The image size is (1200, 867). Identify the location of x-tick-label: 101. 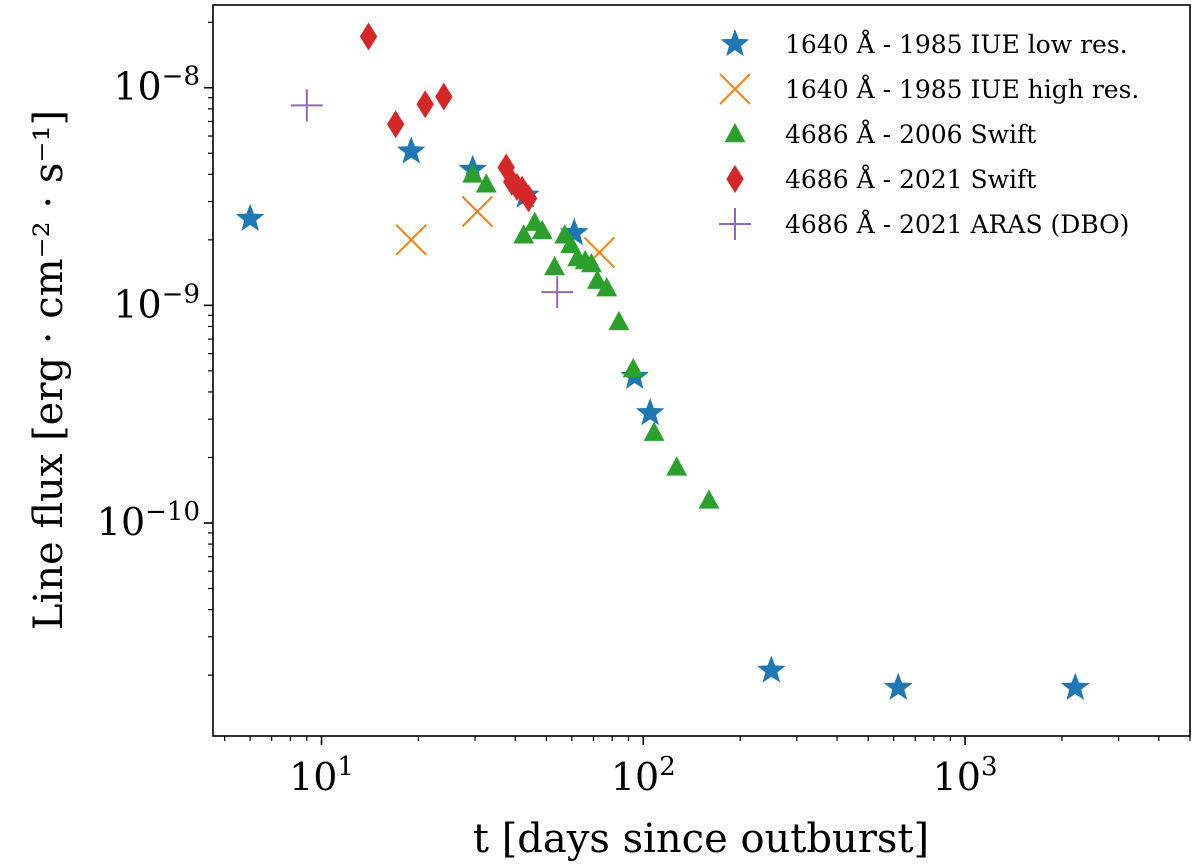
(321, 775).